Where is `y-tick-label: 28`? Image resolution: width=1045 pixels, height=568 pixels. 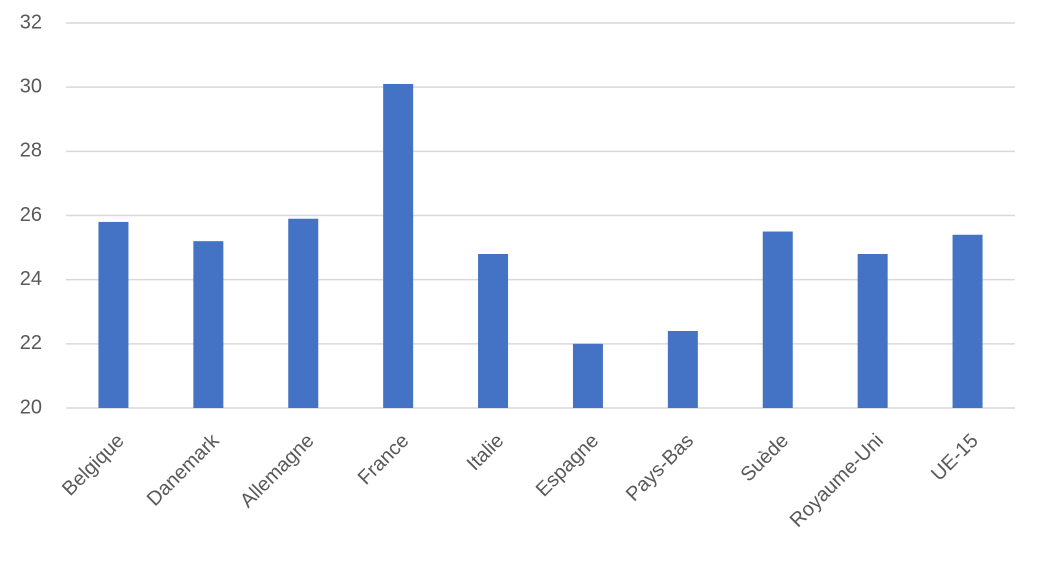 y-tick-label: 28 is located at coordinates (31, 151).